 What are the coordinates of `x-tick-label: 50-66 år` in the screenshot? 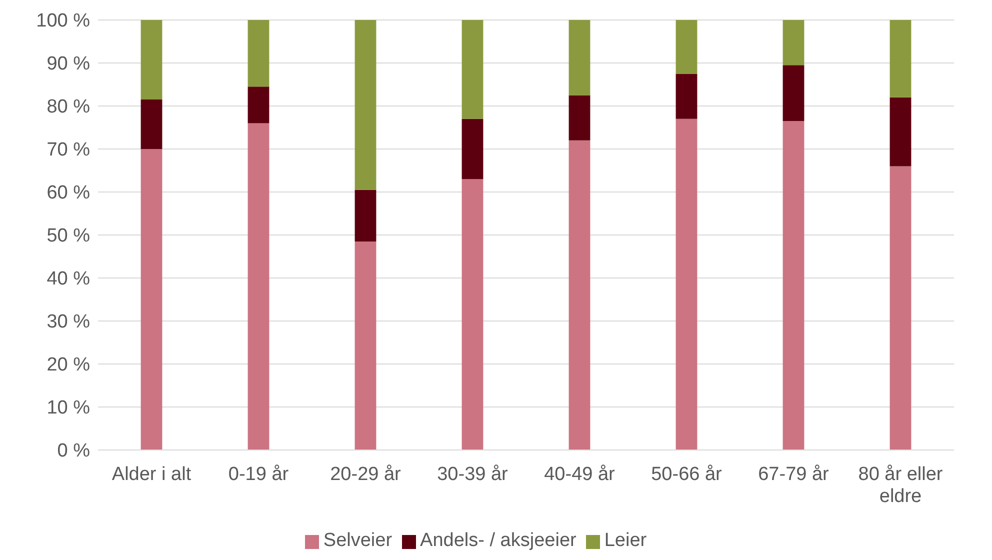 It's located at (687, 474).